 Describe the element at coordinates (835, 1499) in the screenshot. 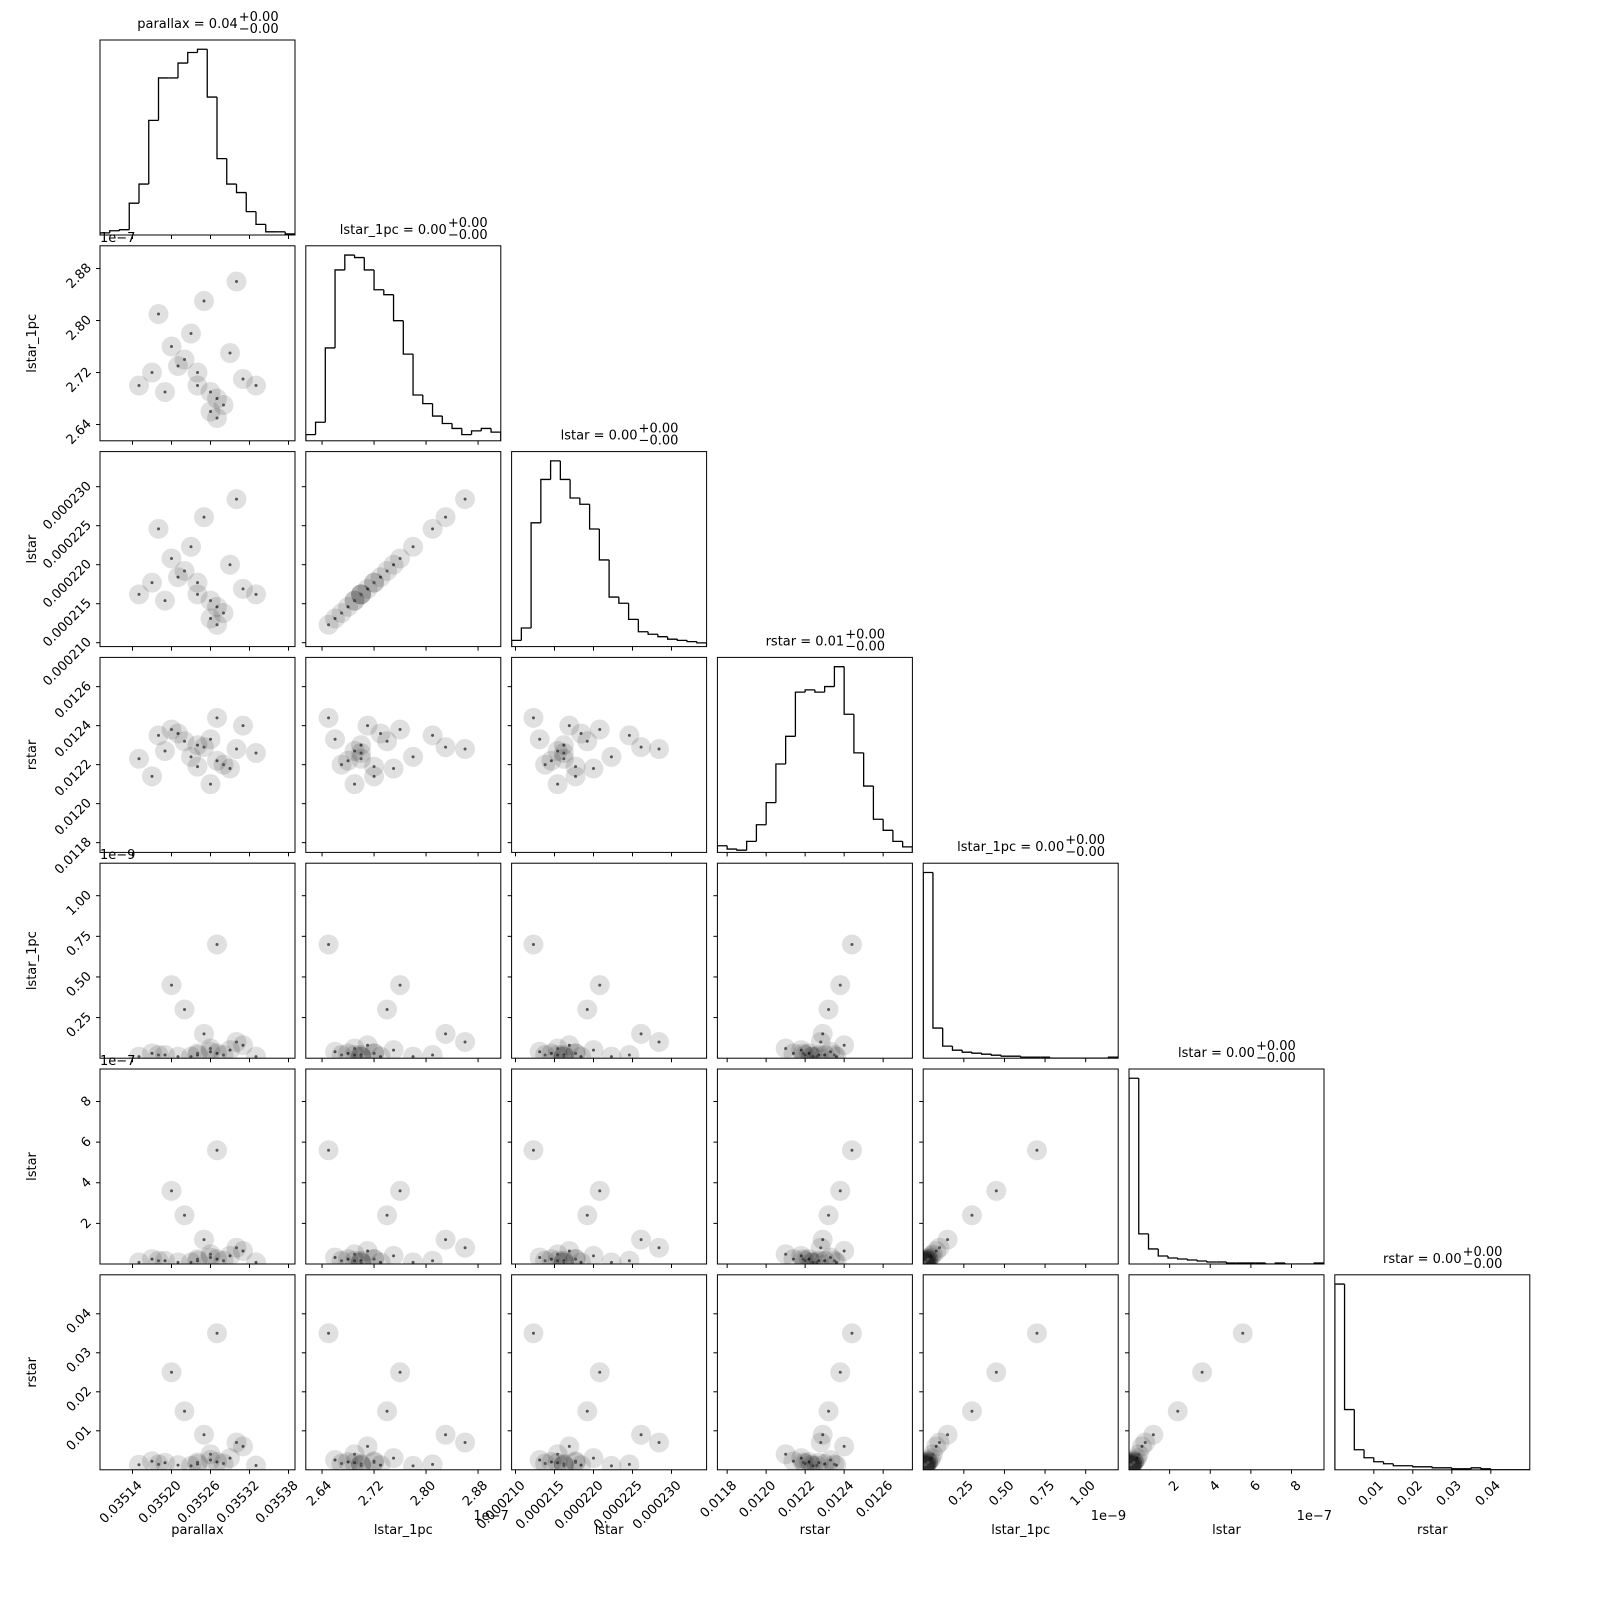

I see `x-tick-label: 0.0124` at that location.